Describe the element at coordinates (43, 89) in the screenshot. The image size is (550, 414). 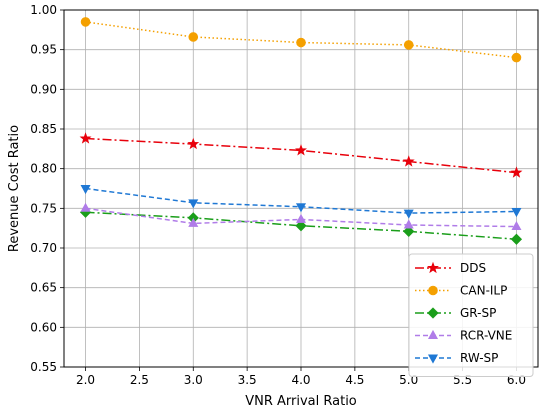
I see `y-tick-label: 0.90` at that location.